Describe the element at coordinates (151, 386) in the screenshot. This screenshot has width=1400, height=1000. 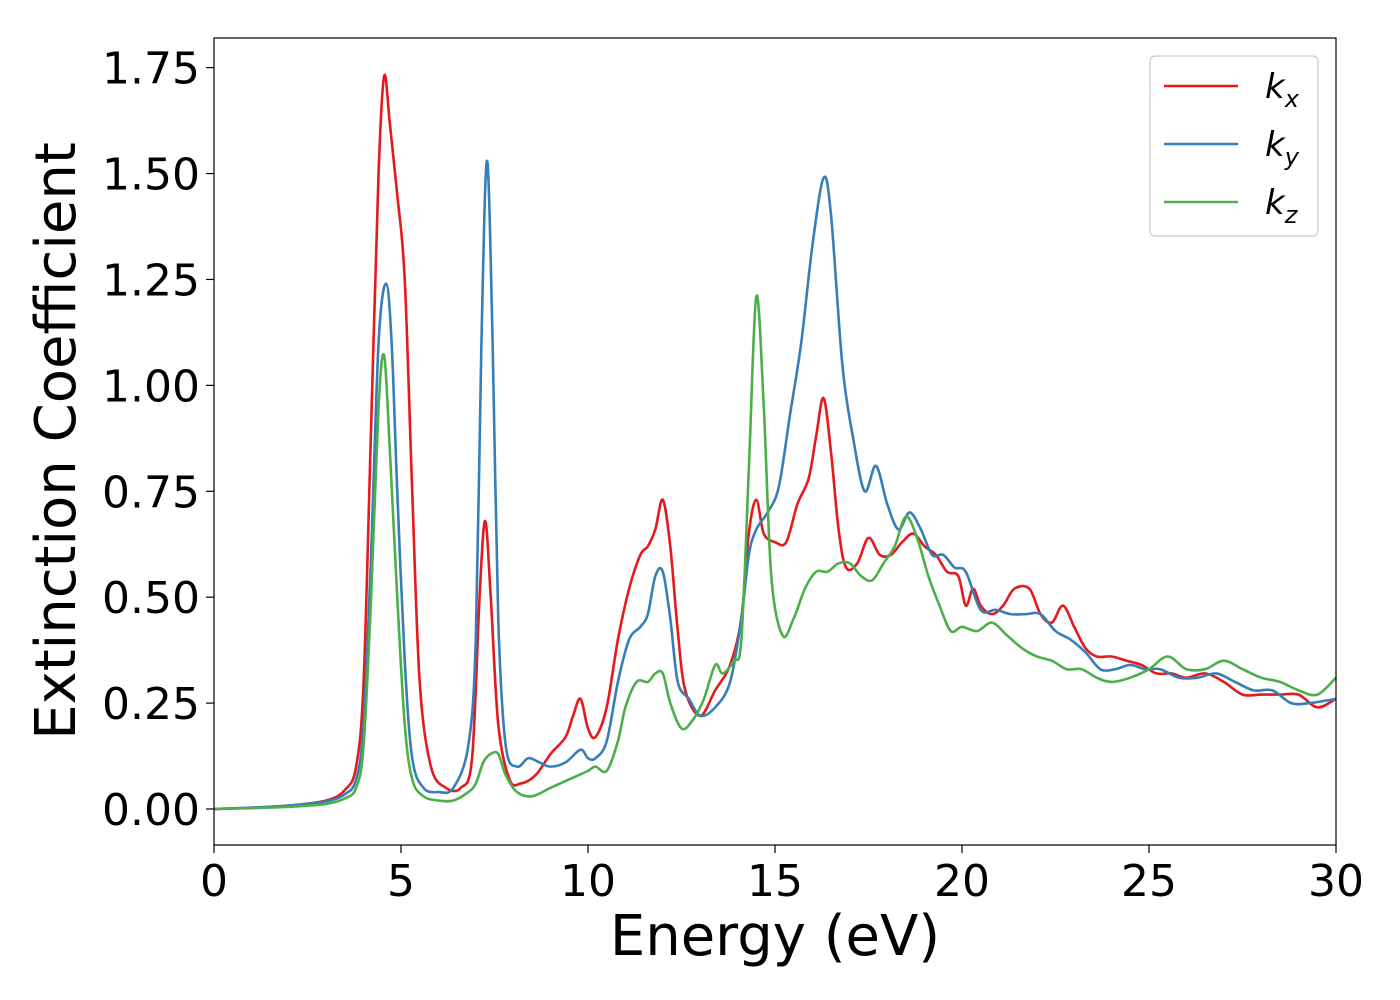
I see `y-tick-label: 1.00` at that location.